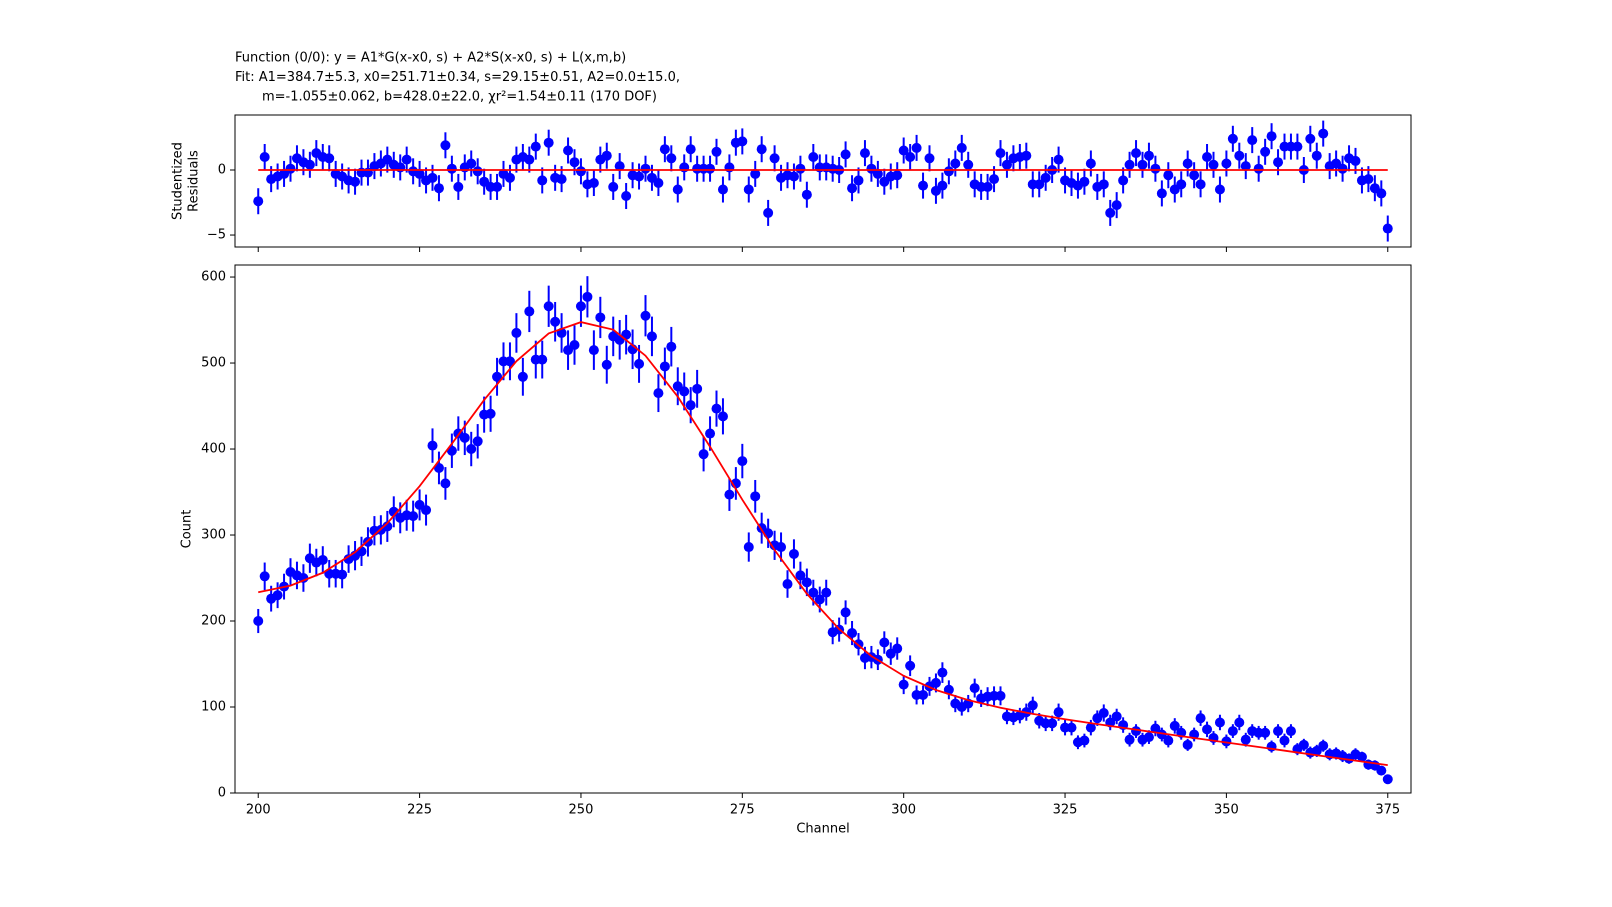 This screenshot has height=907, width=1612. Describe the element at coordinates (222, 793) in the screenshot. I see `y-tick-label: 0` at that location.